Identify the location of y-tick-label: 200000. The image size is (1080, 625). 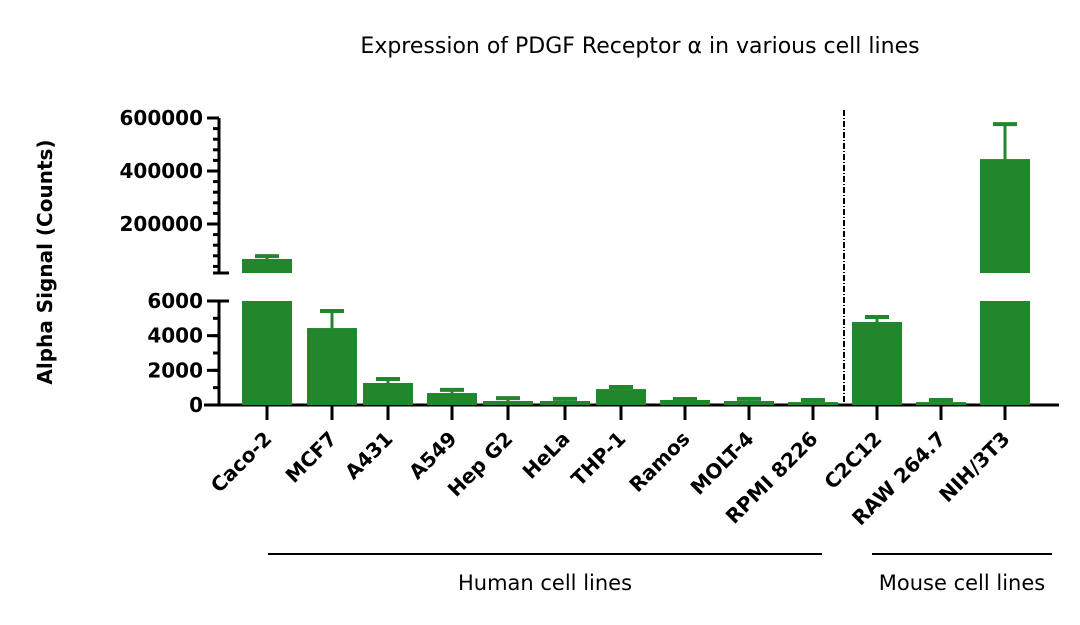
(162, 224).